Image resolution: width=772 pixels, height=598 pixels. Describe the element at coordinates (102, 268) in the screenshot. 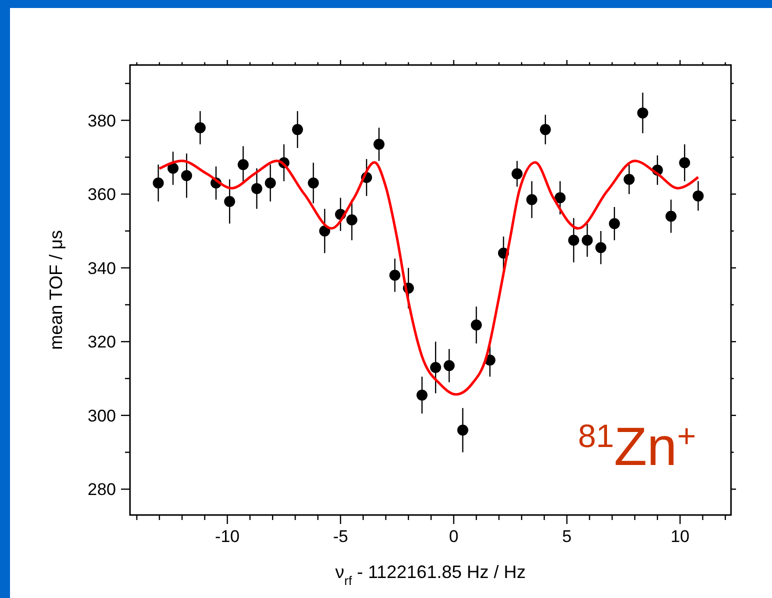

I see `y-tick-label: 340` at that location.